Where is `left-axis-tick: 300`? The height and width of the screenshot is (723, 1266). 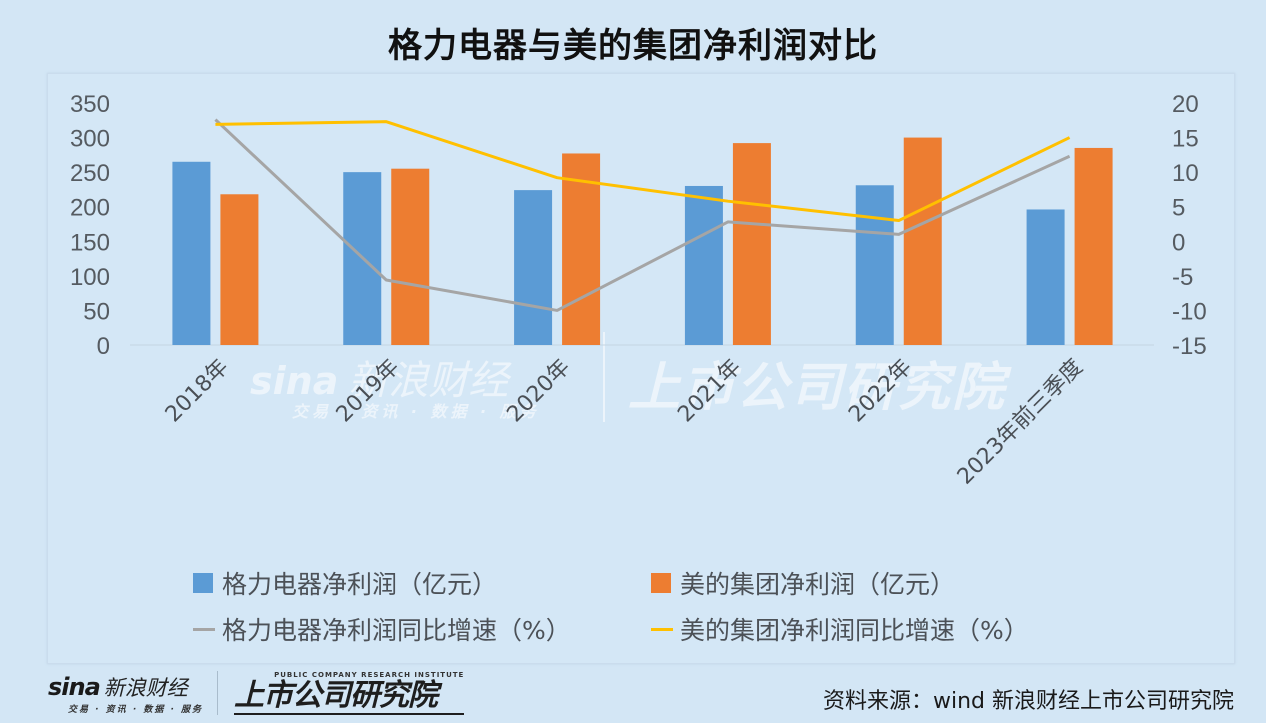 left-axis-tick: 300 is located at coordinates (90, 139).